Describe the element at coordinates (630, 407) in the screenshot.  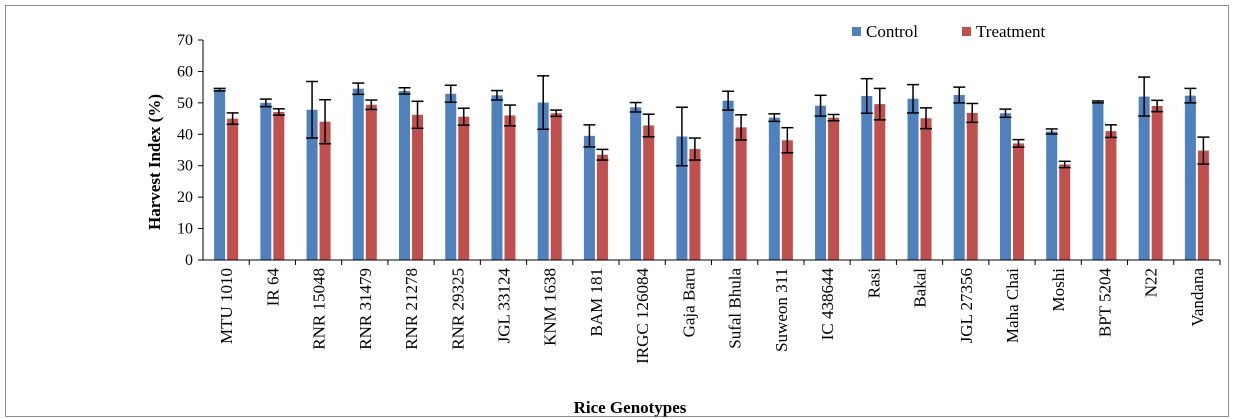
I see `x-axis-title: Rice Genotypes` at that location.